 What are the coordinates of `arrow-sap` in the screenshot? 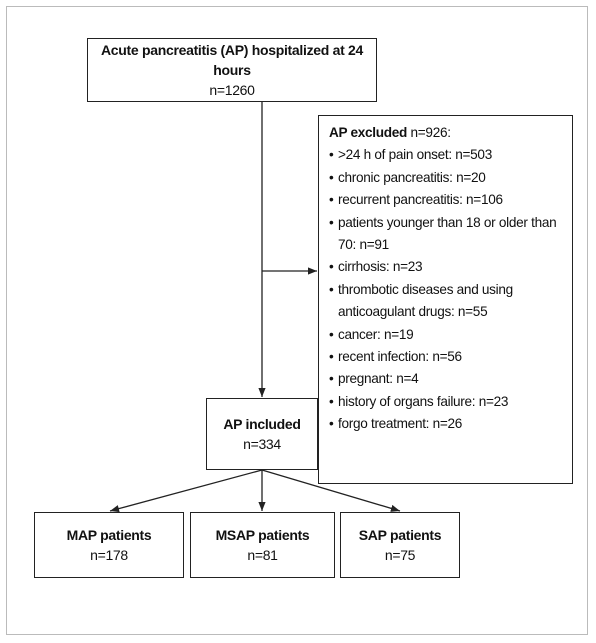 It's located at (331, 490).